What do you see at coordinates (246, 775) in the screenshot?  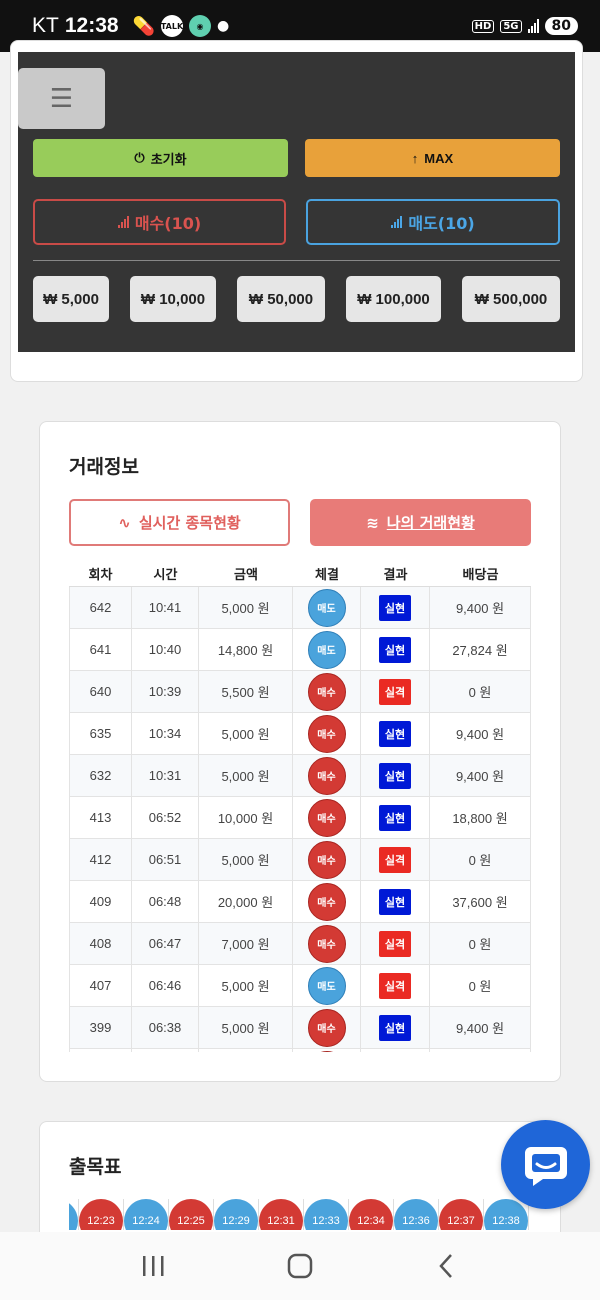 I see `cell-amount: 5,000 원` at bounding box center [246, 775].